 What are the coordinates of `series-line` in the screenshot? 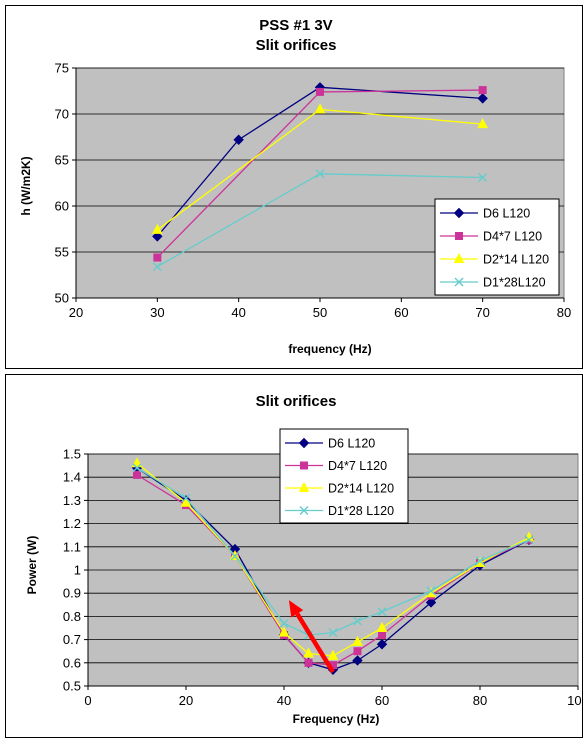 It's located at (319, 161).